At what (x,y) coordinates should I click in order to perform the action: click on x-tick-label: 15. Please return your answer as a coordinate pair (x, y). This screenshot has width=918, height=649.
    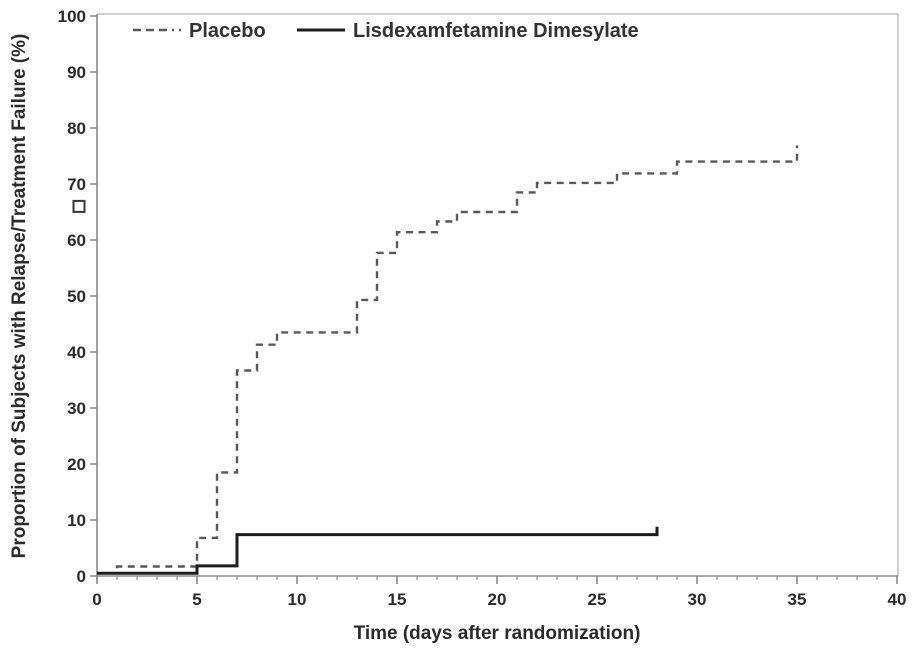
    Looking at the image, I should click on (397, 599).